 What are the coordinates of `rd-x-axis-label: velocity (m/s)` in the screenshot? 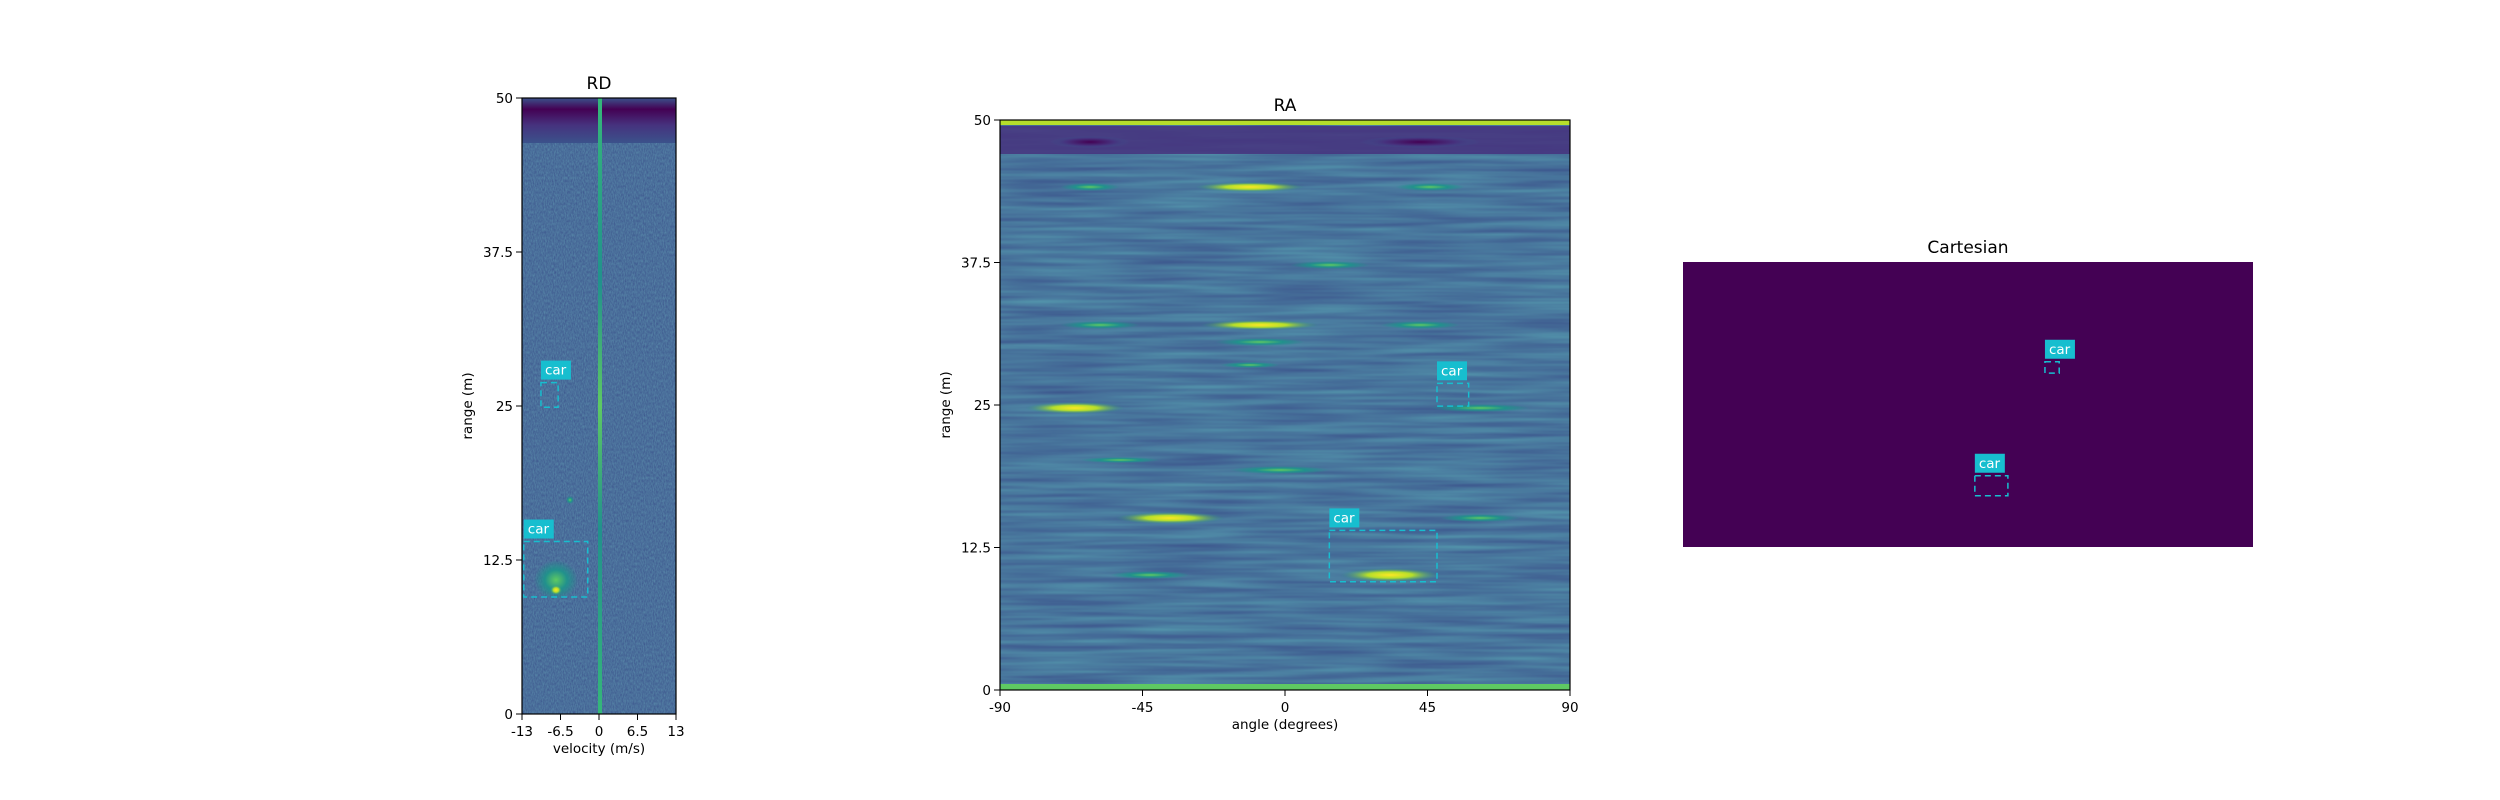 It's located at (599, 749).